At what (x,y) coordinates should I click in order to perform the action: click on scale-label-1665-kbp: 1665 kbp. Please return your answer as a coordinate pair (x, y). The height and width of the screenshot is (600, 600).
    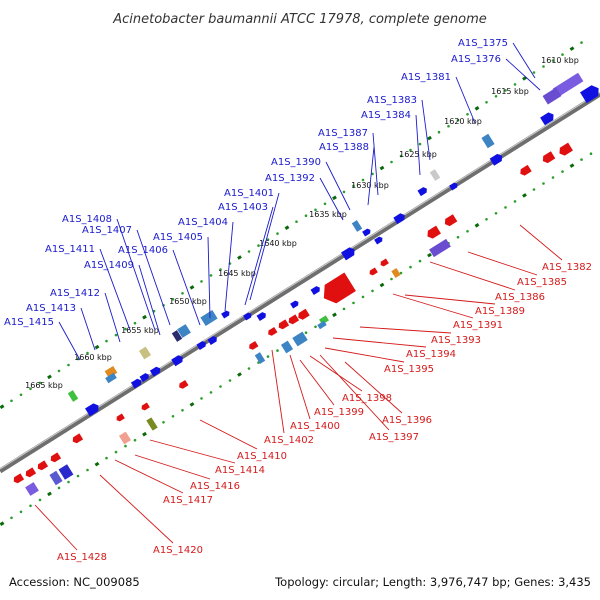
    Looking at the image, I should click on (44, 385).